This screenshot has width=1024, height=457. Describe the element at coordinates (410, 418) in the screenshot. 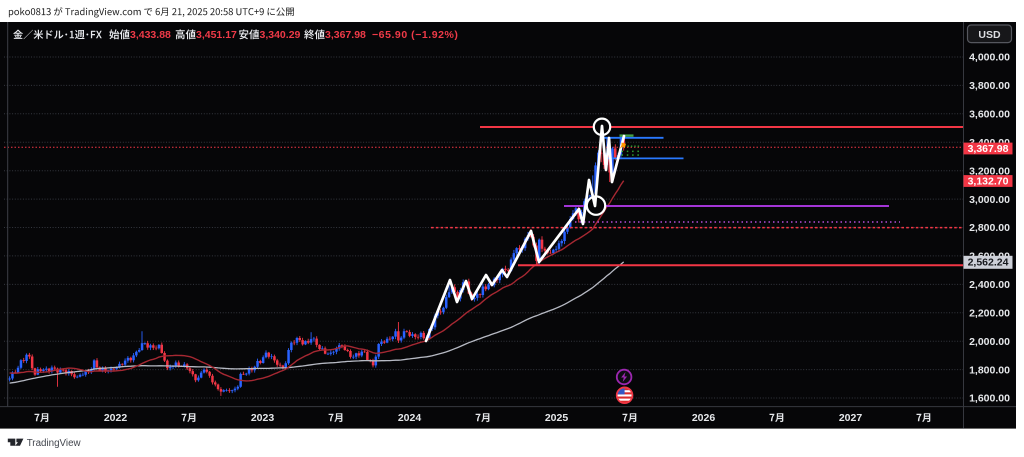

I see `svg-text: 2024` at that location.